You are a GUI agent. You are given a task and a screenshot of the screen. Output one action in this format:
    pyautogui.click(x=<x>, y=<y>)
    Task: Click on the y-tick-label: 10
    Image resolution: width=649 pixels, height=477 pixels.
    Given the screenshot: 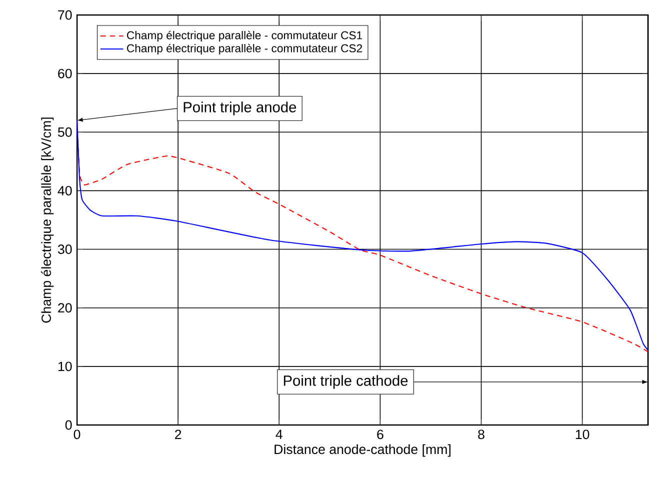 What is the action you would take?
    pyautogui.click(x=65, y=367)
    